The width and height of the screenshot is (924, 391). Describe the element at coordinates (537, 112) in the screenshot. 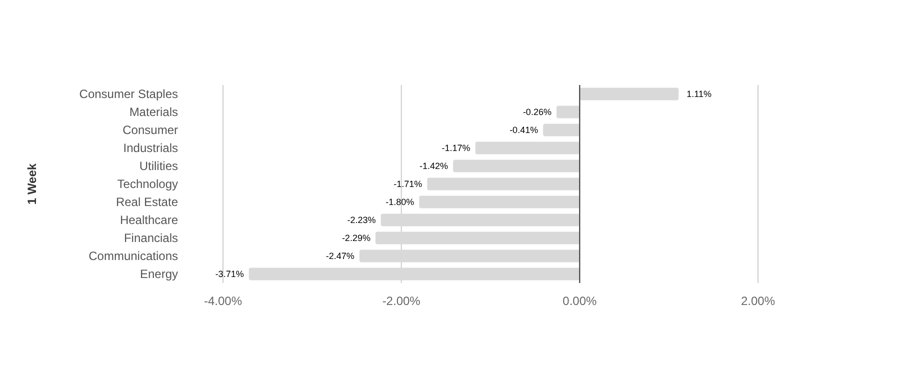

I see `data-label: -0.26%` at that location.